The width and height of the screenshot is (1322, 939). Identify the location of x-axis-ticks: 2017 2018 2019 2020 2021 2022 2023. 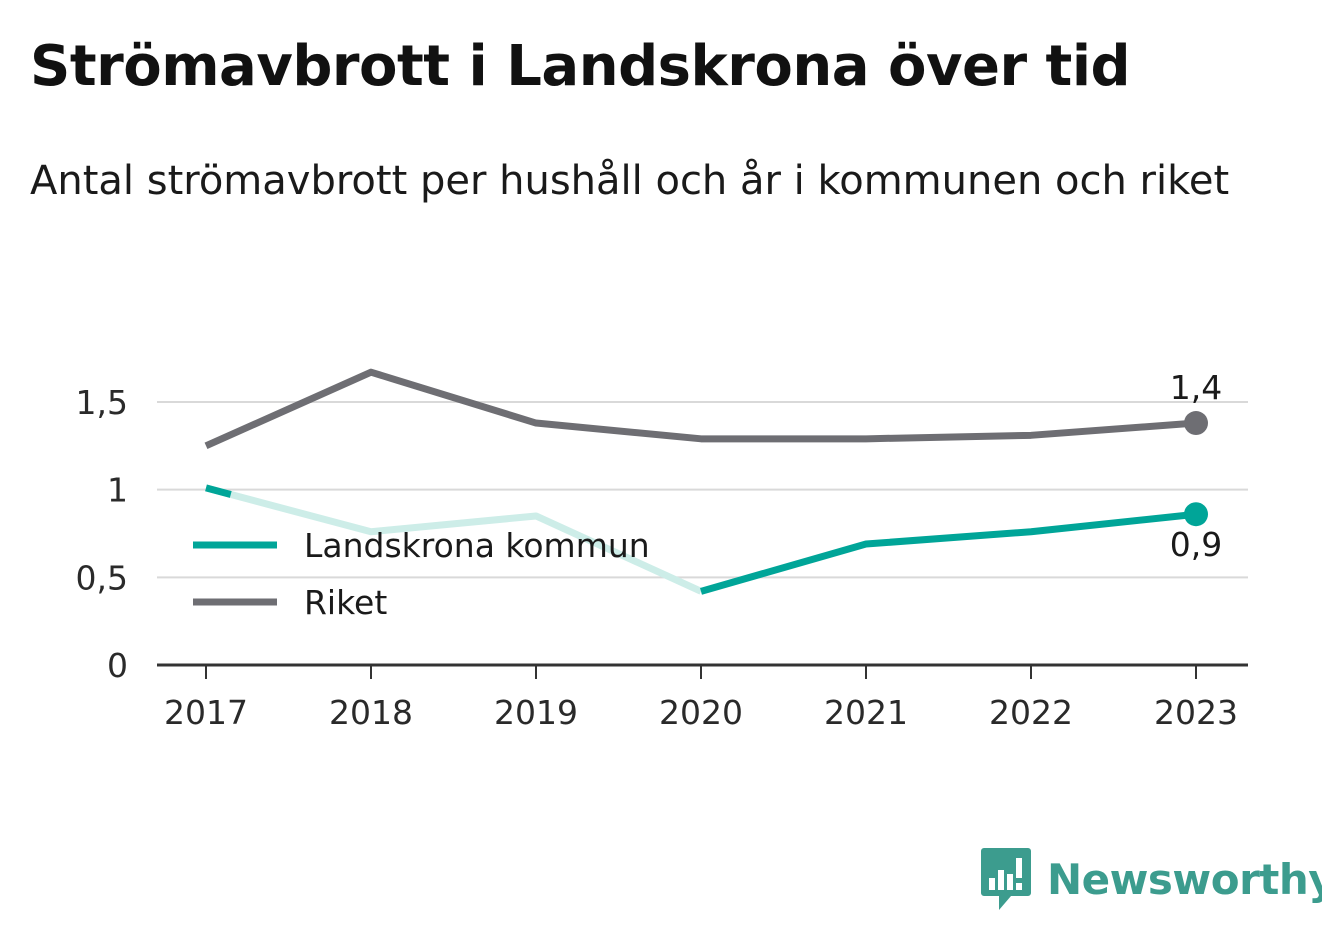
(701, 698).